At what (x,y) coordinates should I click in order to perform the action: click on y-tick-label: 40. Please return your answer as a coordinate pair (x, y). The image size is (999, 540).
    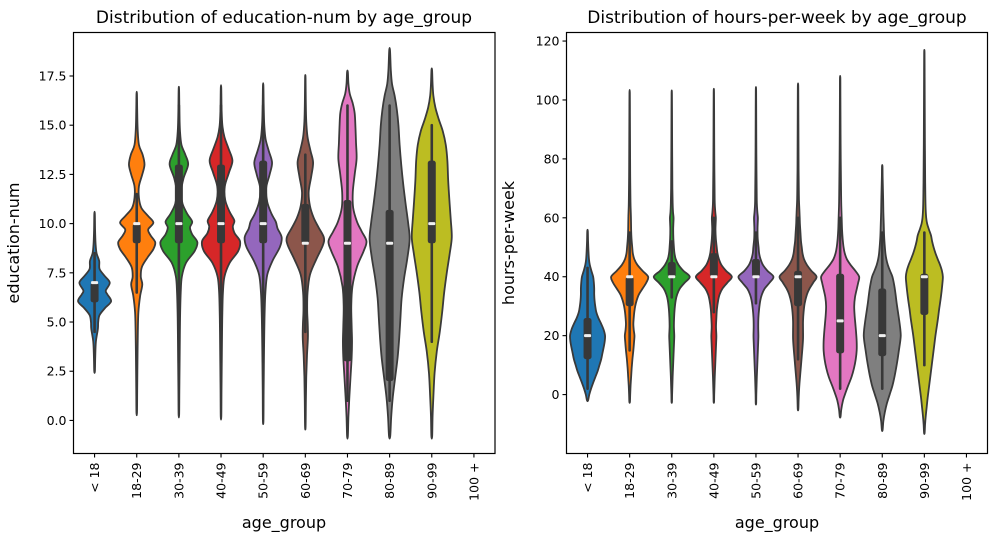
    Looking at the image, I should click on (552, 276).